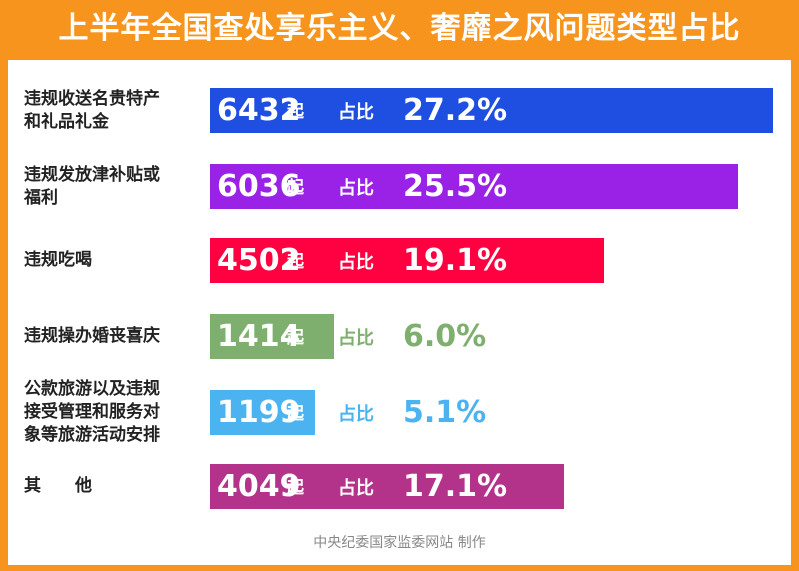 The height and width of the screenshot is (571, 799). I want to click on value-label: 4502, so click(259, 260).